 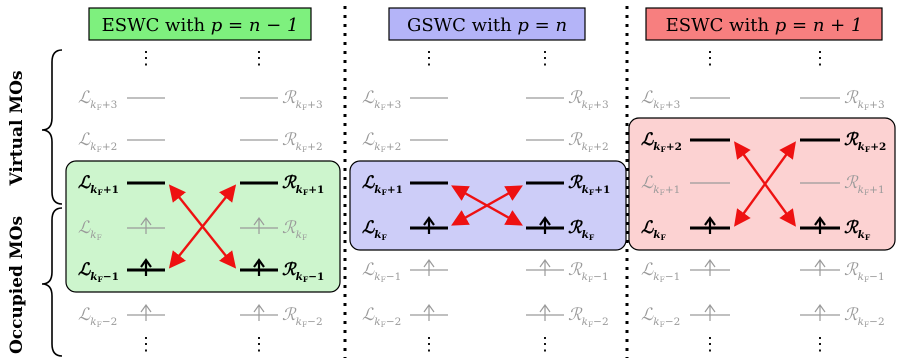 I want to click on occupied-brace, so click(x=52, y=282).